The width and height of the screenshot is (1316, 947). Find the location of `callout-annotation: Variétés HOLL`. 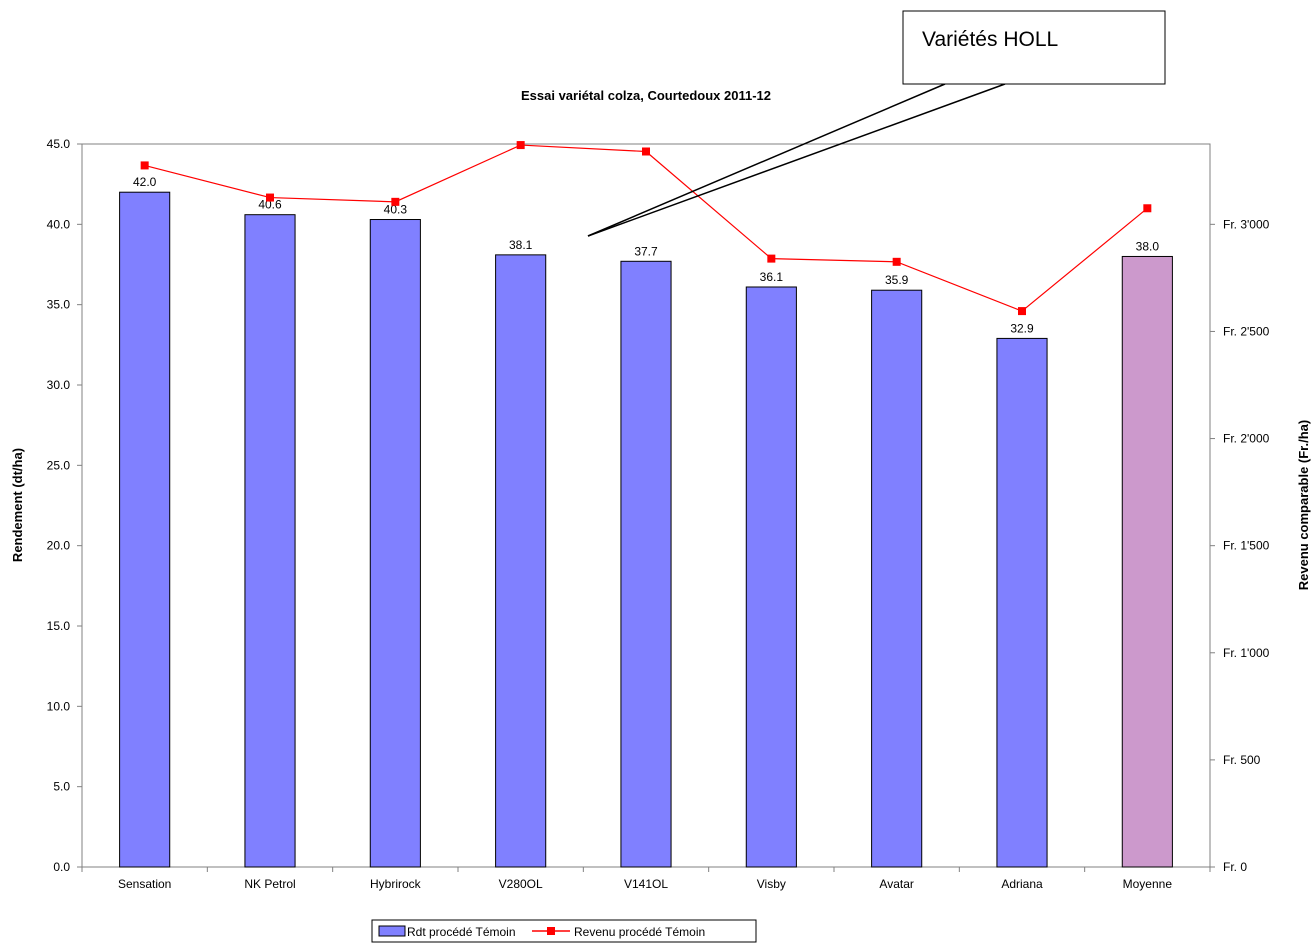

callout-annotation: Variétés HOLL is located at coordinates (876, 123).